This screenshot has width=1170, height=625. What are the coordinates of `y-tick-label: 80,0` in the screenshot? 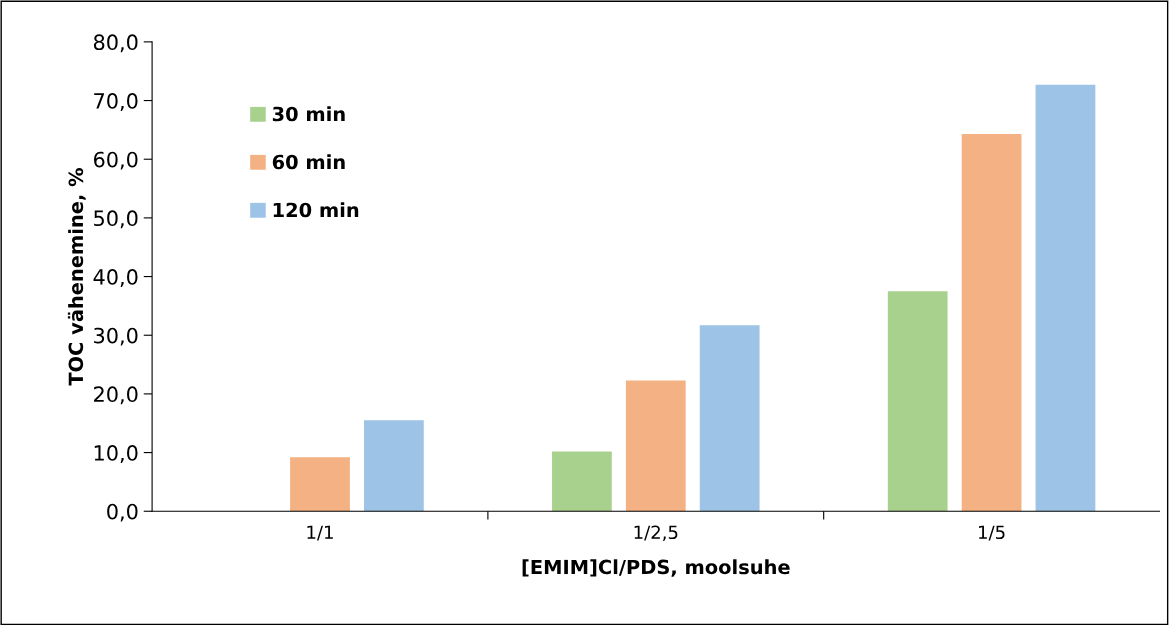 It's located at (115, 43).